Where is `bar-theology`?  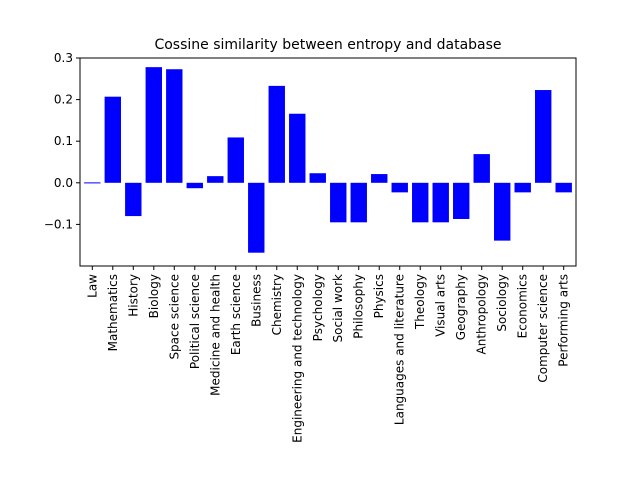
bar-theology is located at coordinates (420, 202).